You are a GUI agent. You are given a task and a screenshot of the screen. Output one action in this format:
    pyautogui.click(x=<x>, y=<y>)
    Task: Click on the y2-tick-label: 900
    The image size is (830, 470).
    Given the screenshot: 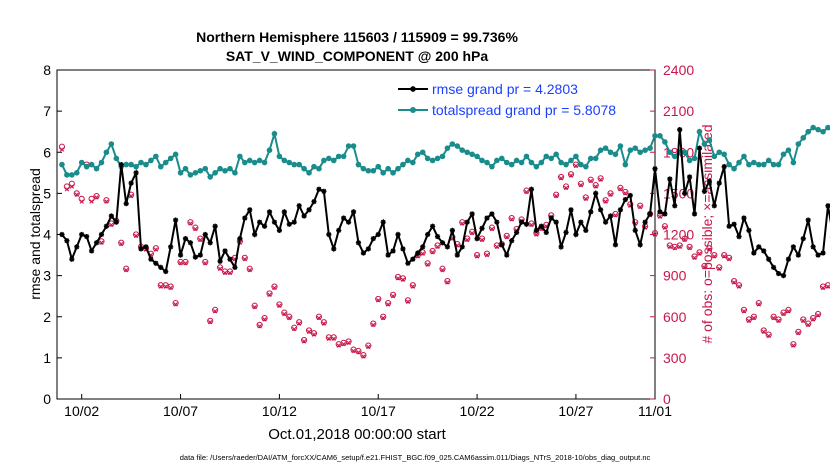 What is the action you would take?
    pyautogui.click(x=675, y=276)
    